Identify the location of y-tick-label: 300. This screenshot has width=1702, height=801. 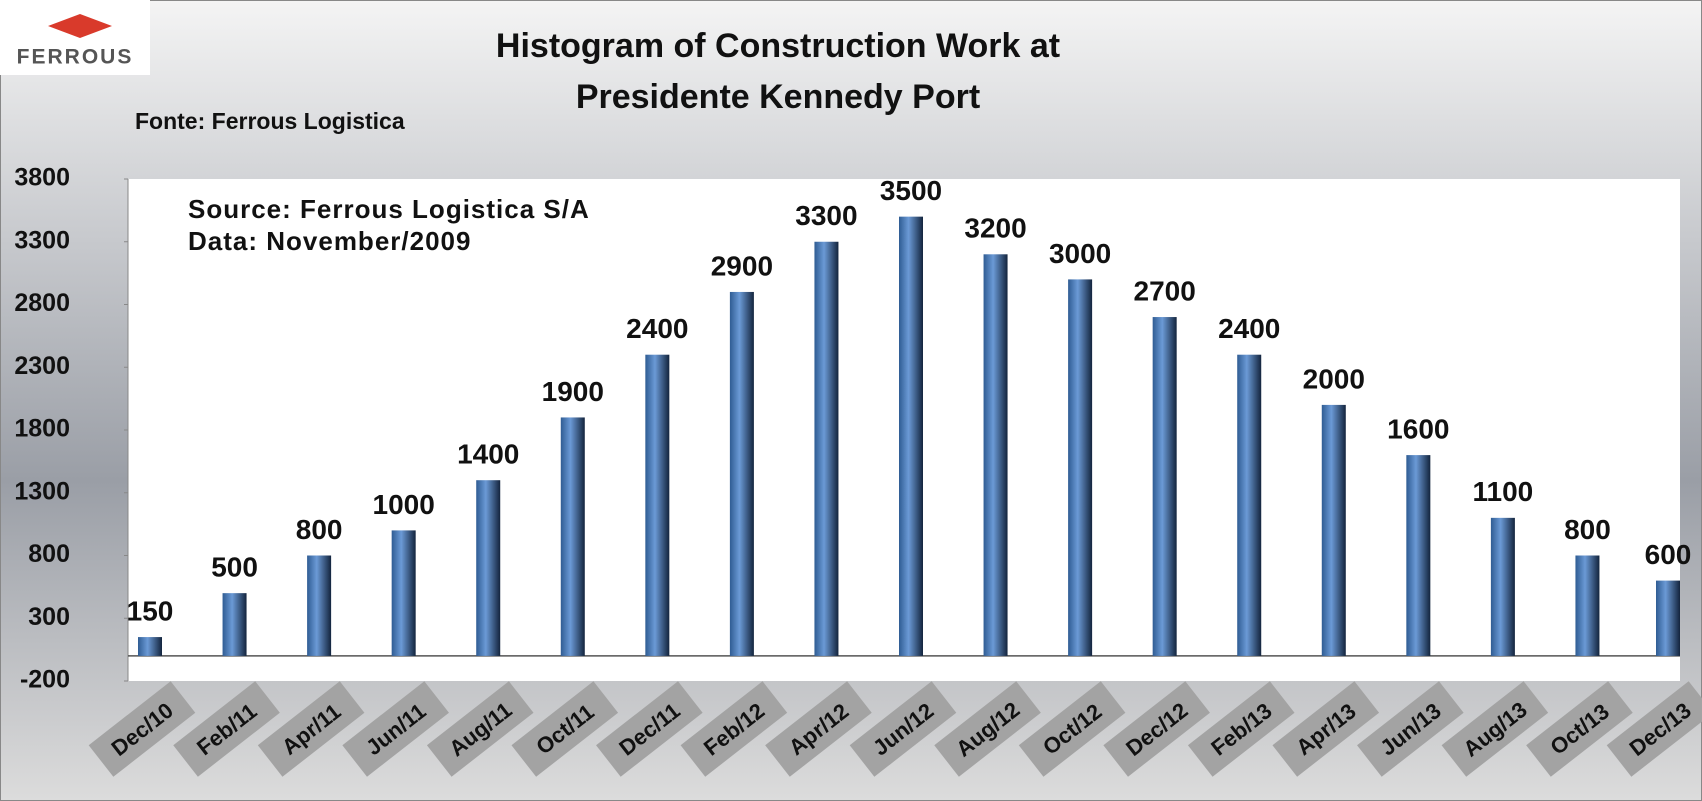
(49, 617).